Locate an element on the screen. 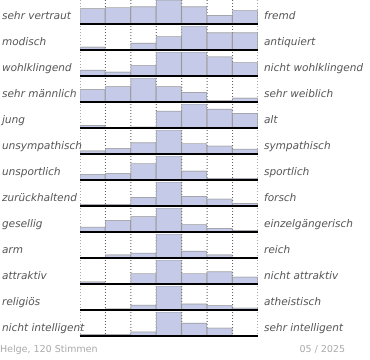  y2-axis-title: nicht attraktiv is located at coordinates (300, 277).